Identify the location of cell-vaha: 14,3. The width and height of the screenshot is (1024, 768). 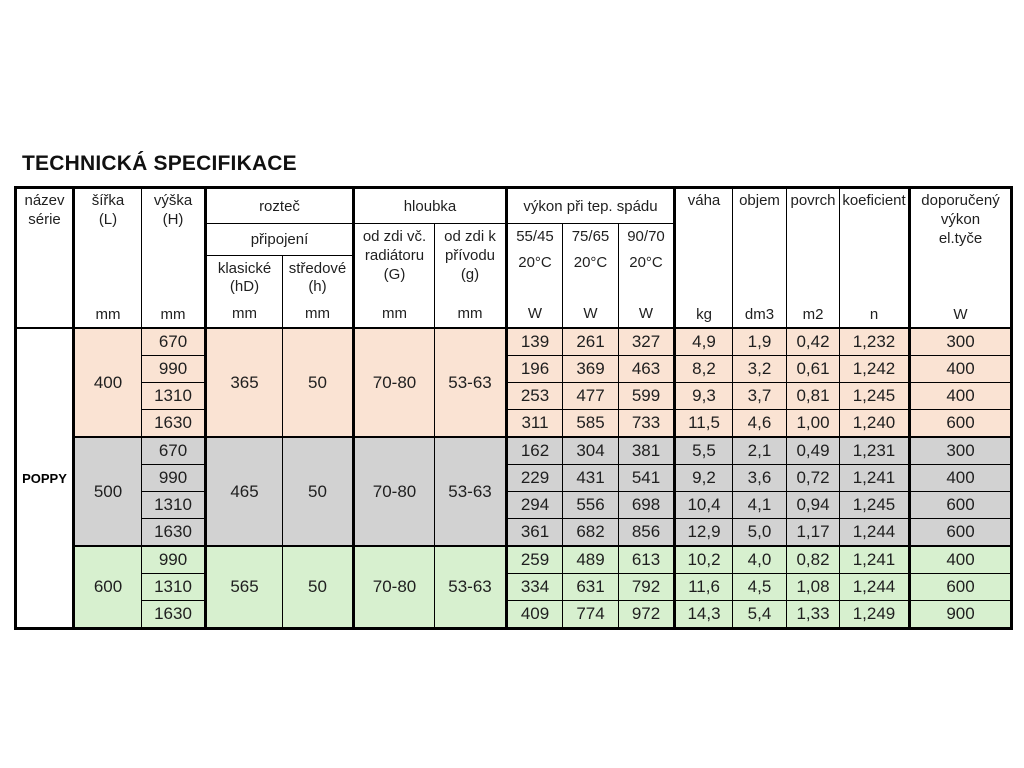
(703, 614).